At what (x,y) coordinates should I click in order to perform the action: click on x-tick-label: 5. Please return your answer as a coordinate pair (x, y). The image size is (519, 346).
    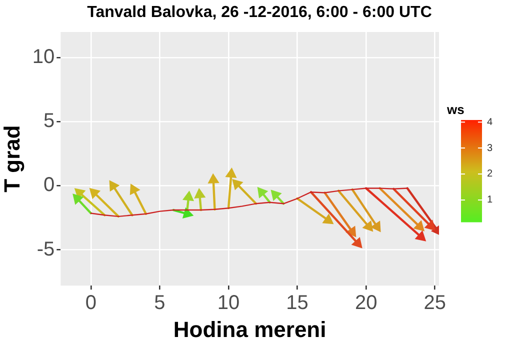
    Looking at the image, I should click on (160, 303).